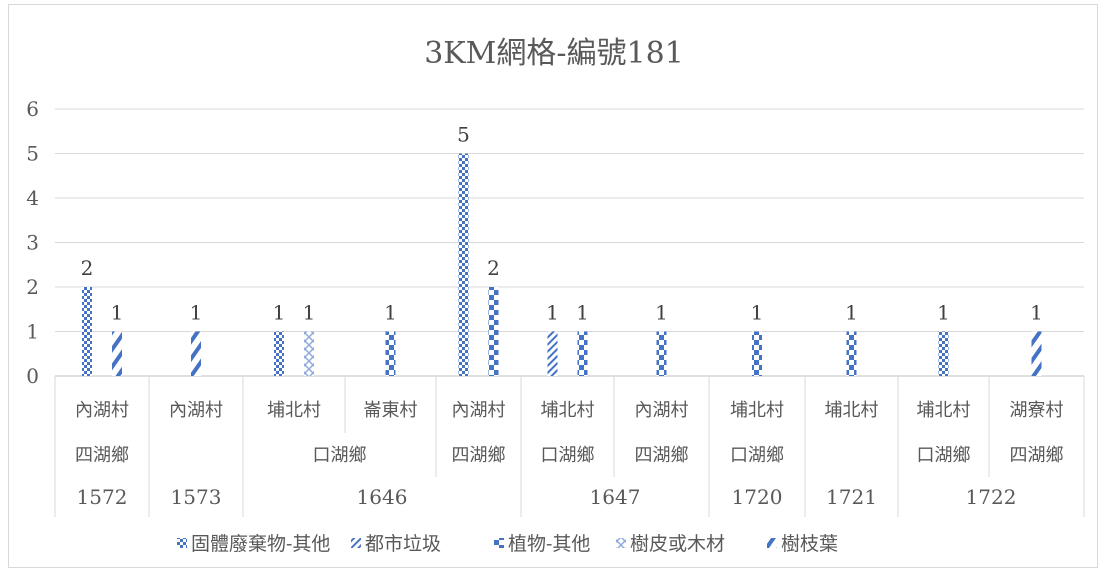 This screenshot has width=1105, height=572. What do you see at coordinates (463, 135) in the screenshot?
I see `data-label: 5` at bounding box center [463, 135].